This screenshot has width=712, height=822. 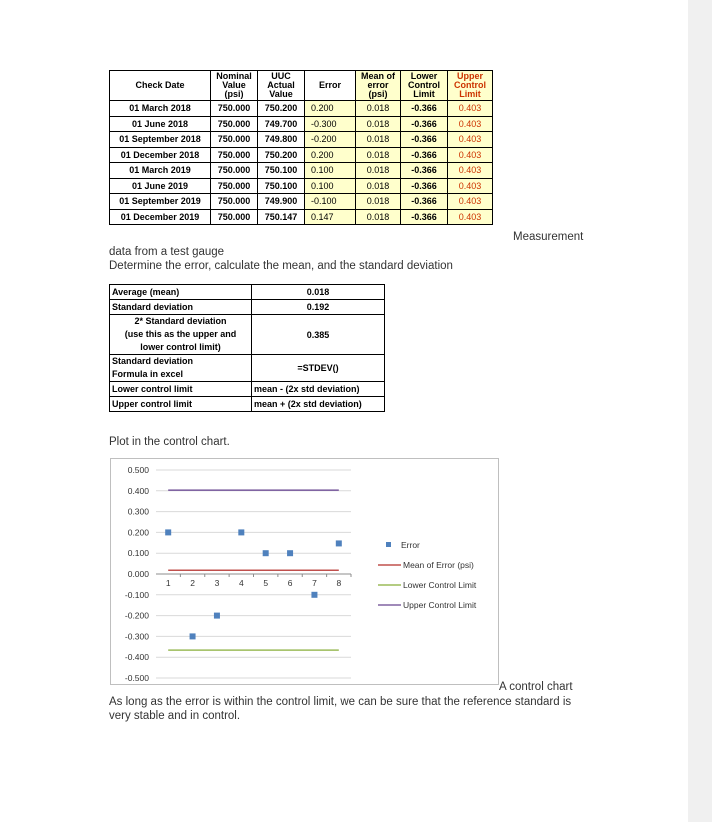 What do you see at coordinates (160, 139) in the screenshot?
I see `cell-date: 01 September 2018` at bounding box center [160, 139].